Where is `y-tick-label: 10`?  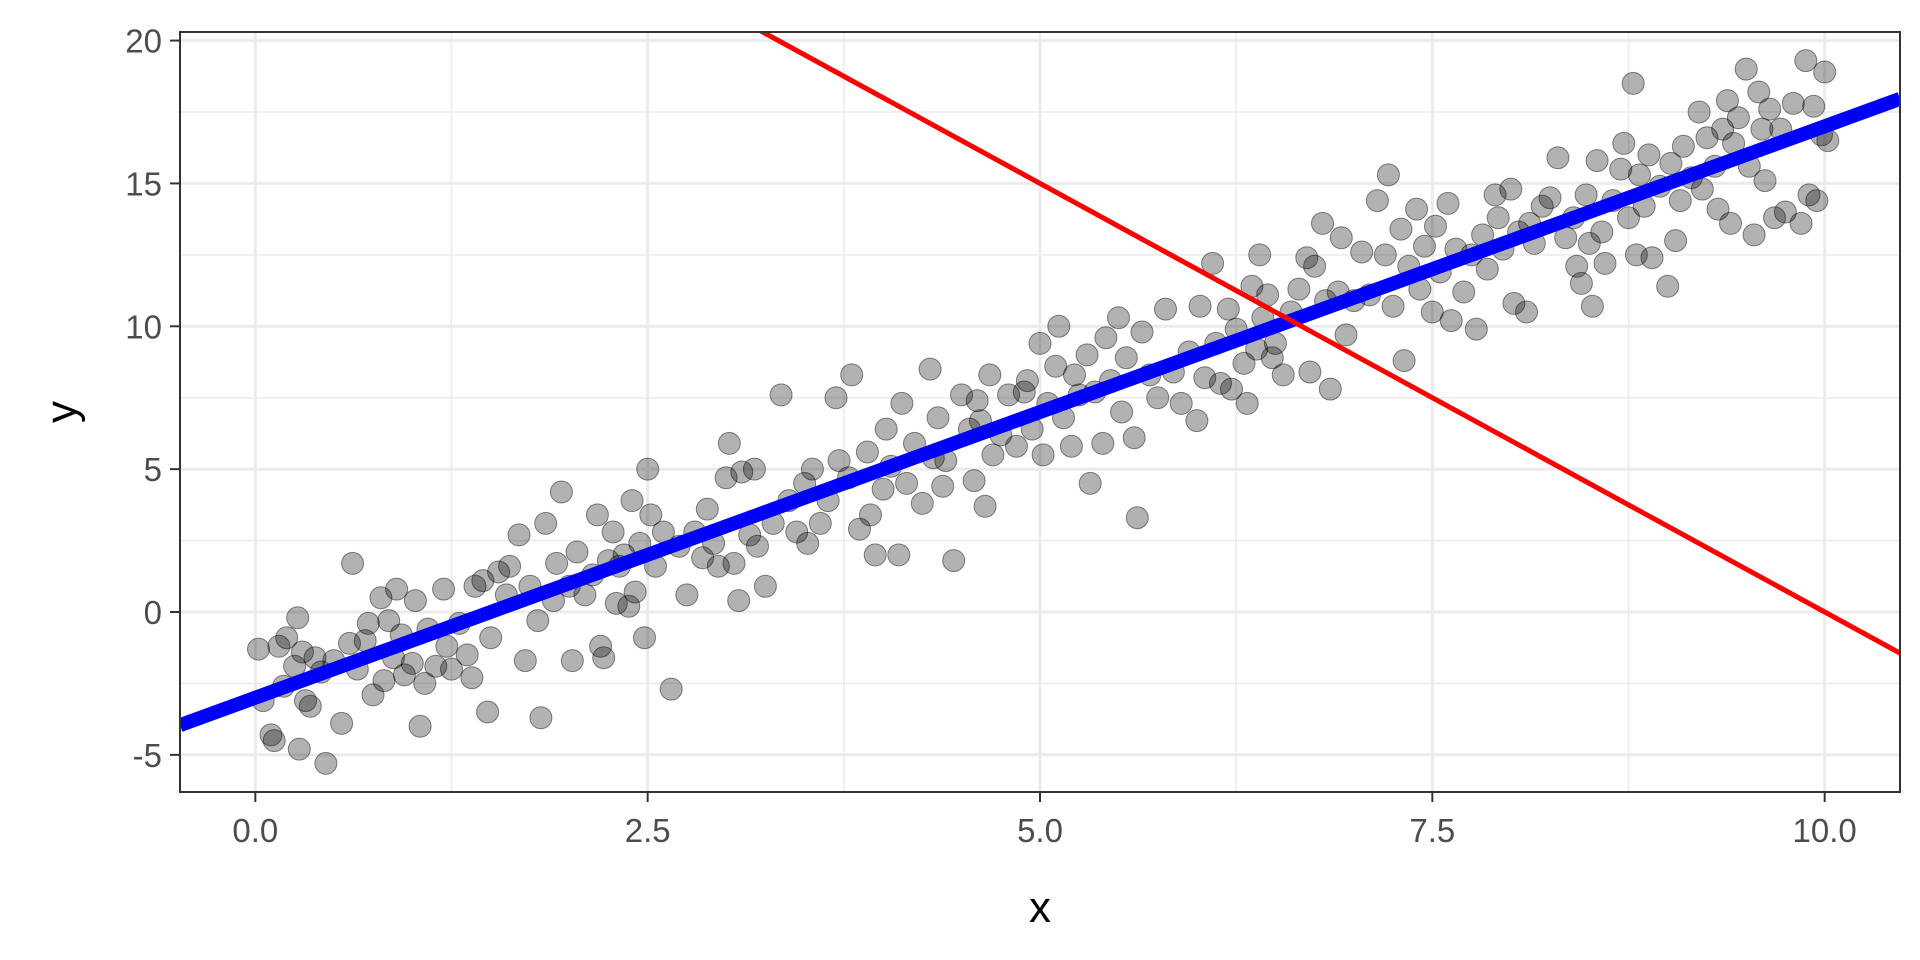 y-tick-label: 10 is located at coordinates (143, 326).